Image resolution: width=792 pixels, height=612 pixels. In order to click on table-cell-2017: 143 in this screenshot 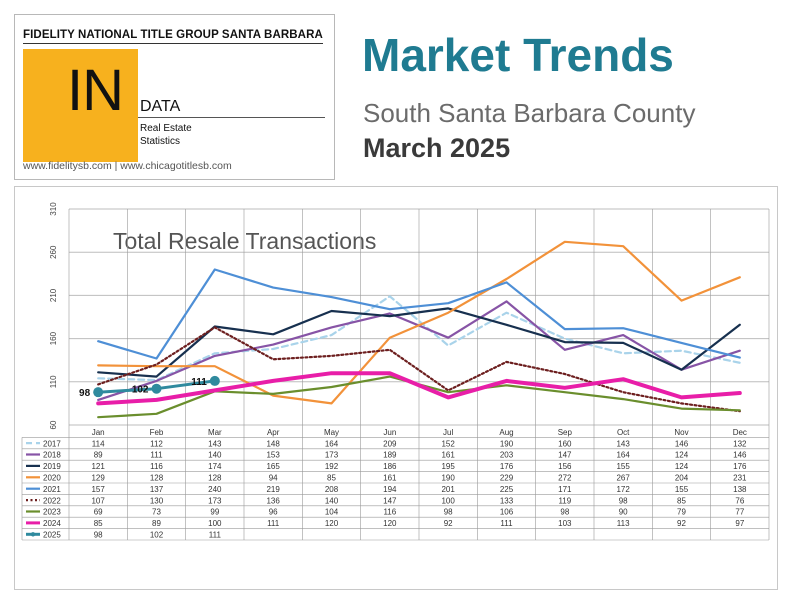, I will do `click(215, 443)`.